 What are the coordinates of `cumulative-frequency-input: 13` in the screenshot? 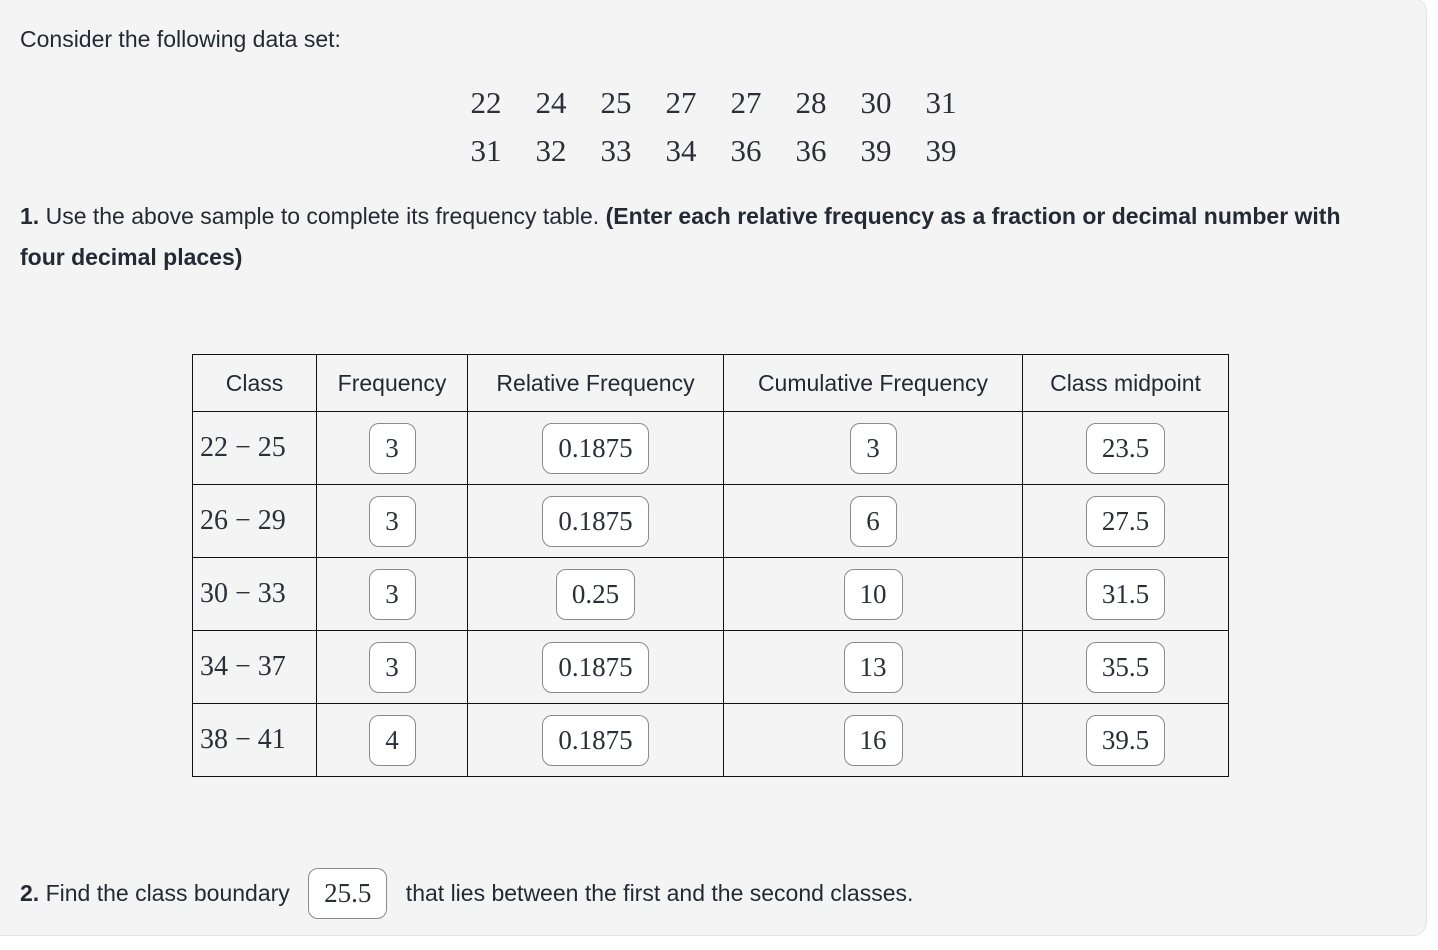 It's located at (873, 667).